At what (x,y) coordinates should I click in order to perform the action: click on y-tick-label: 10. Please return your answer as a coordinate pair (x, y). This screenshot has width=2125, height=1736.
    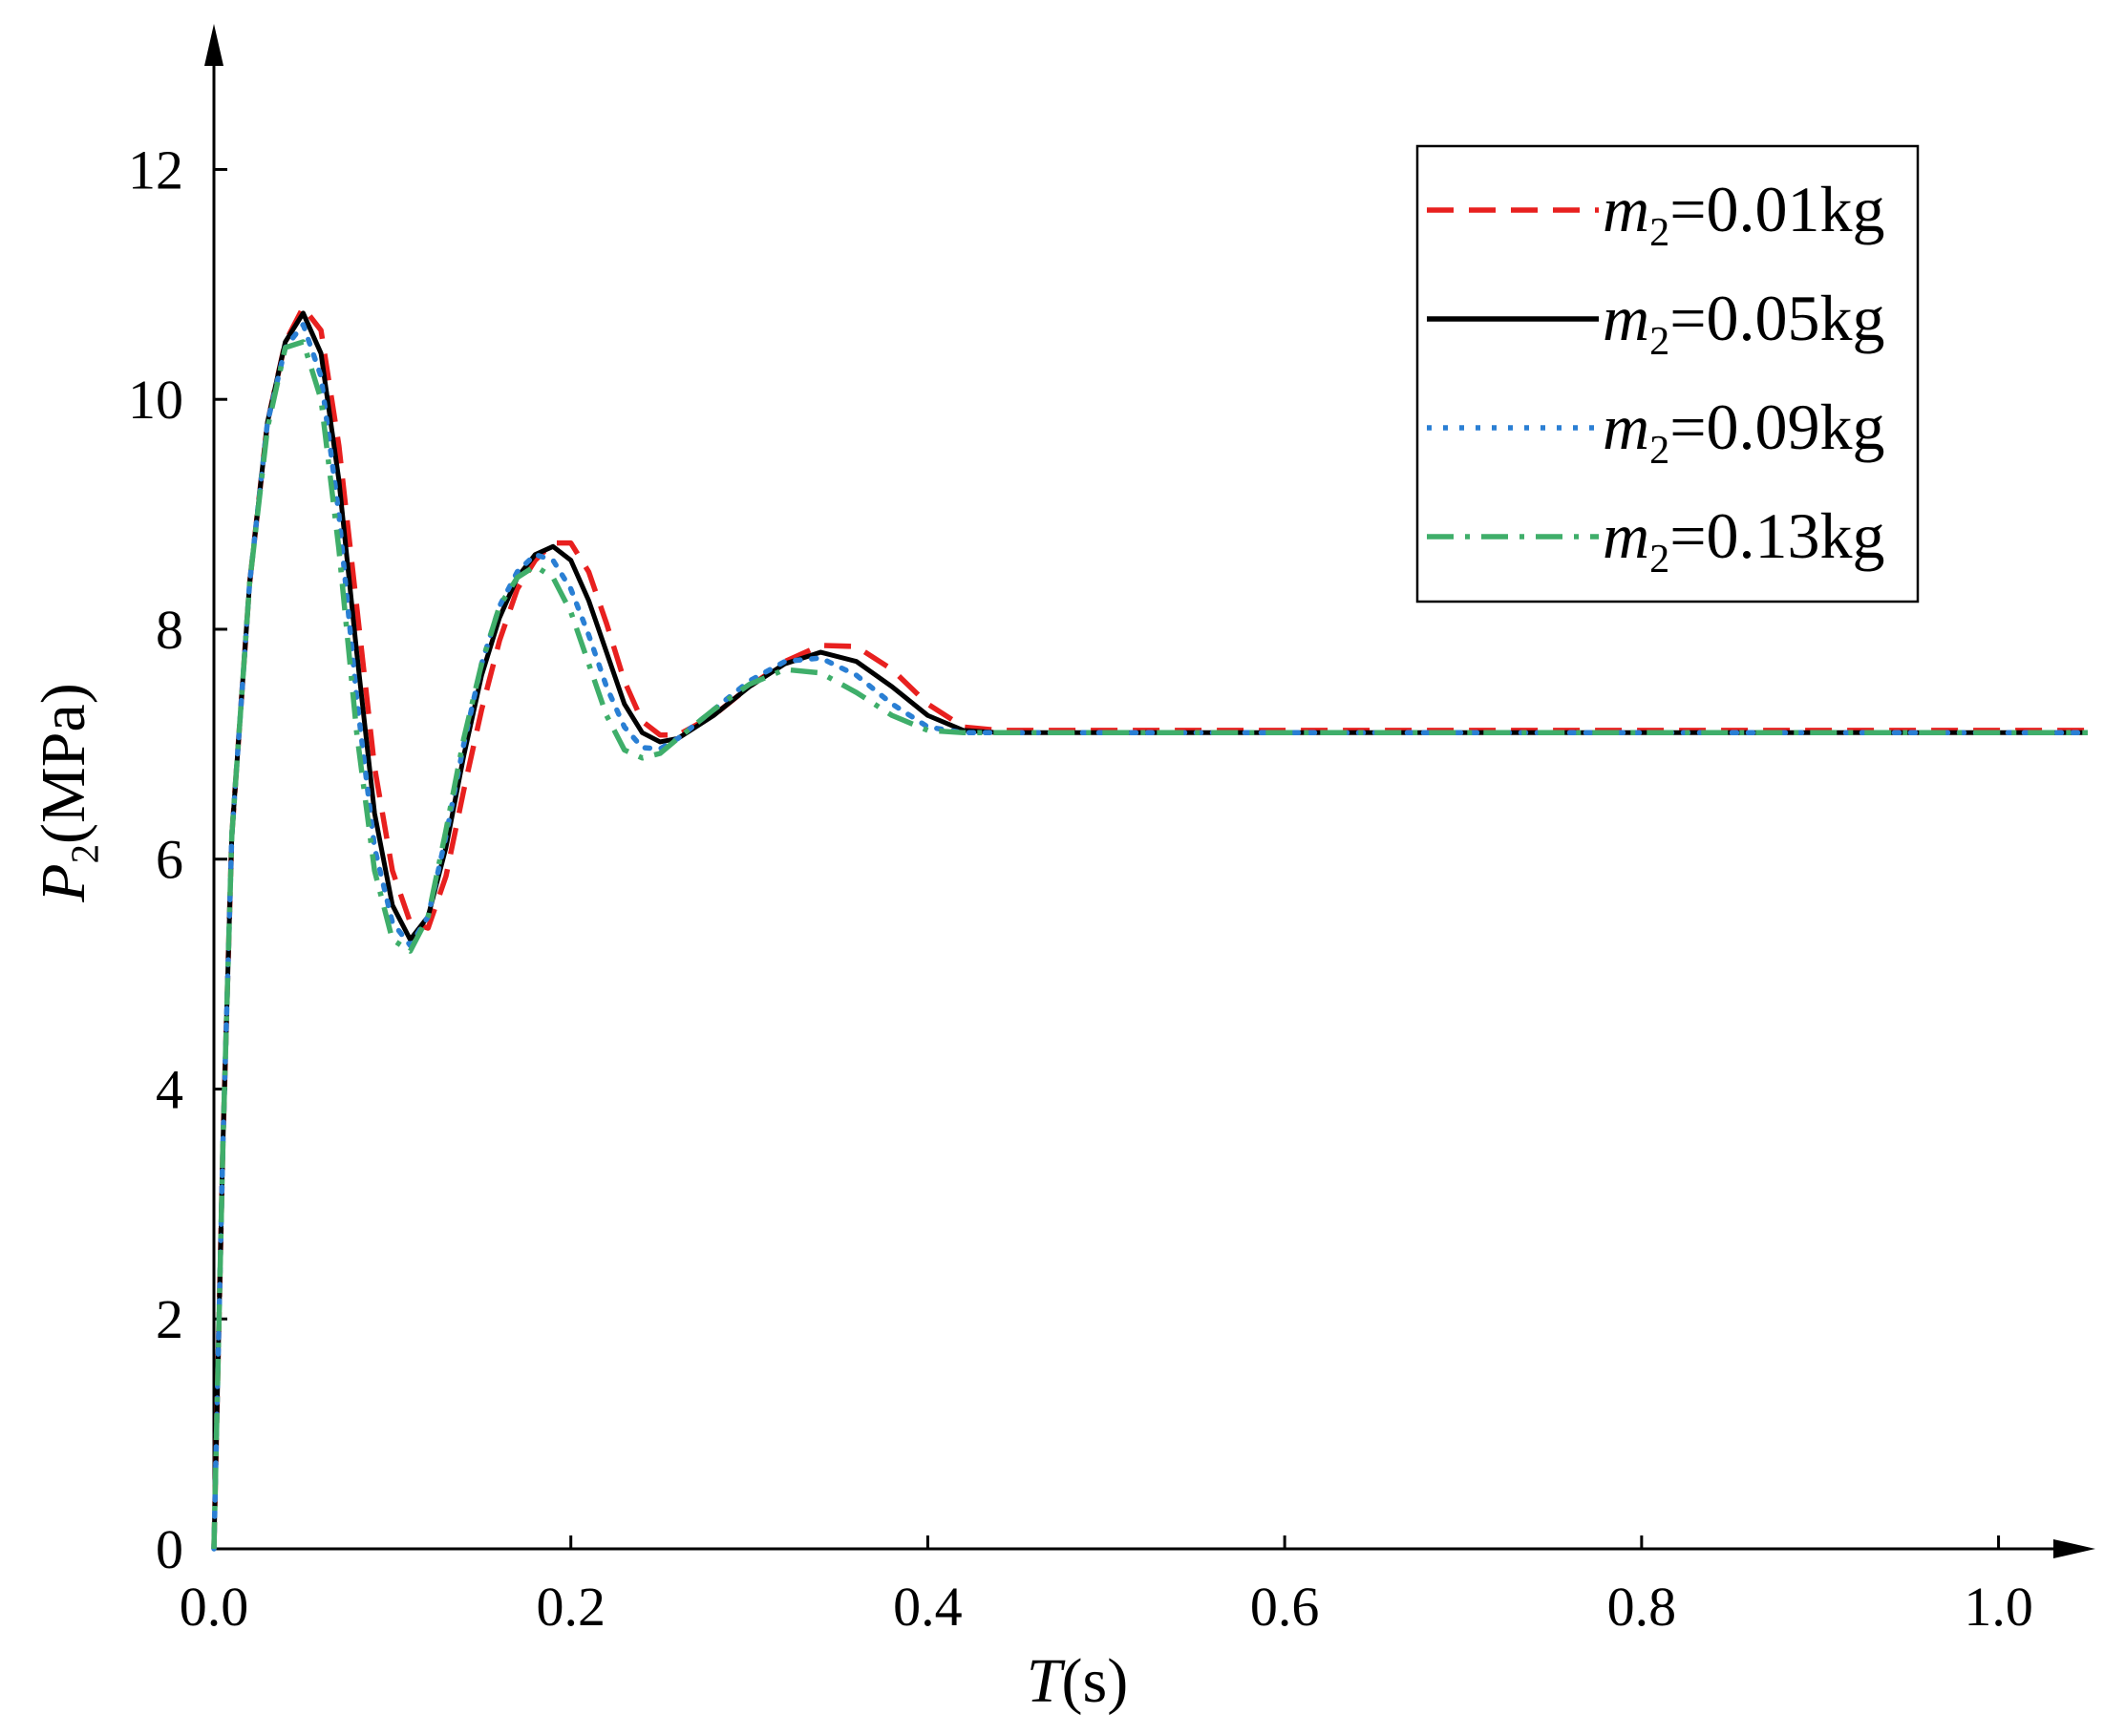
    Looking at the image, I should click on (155, 400).